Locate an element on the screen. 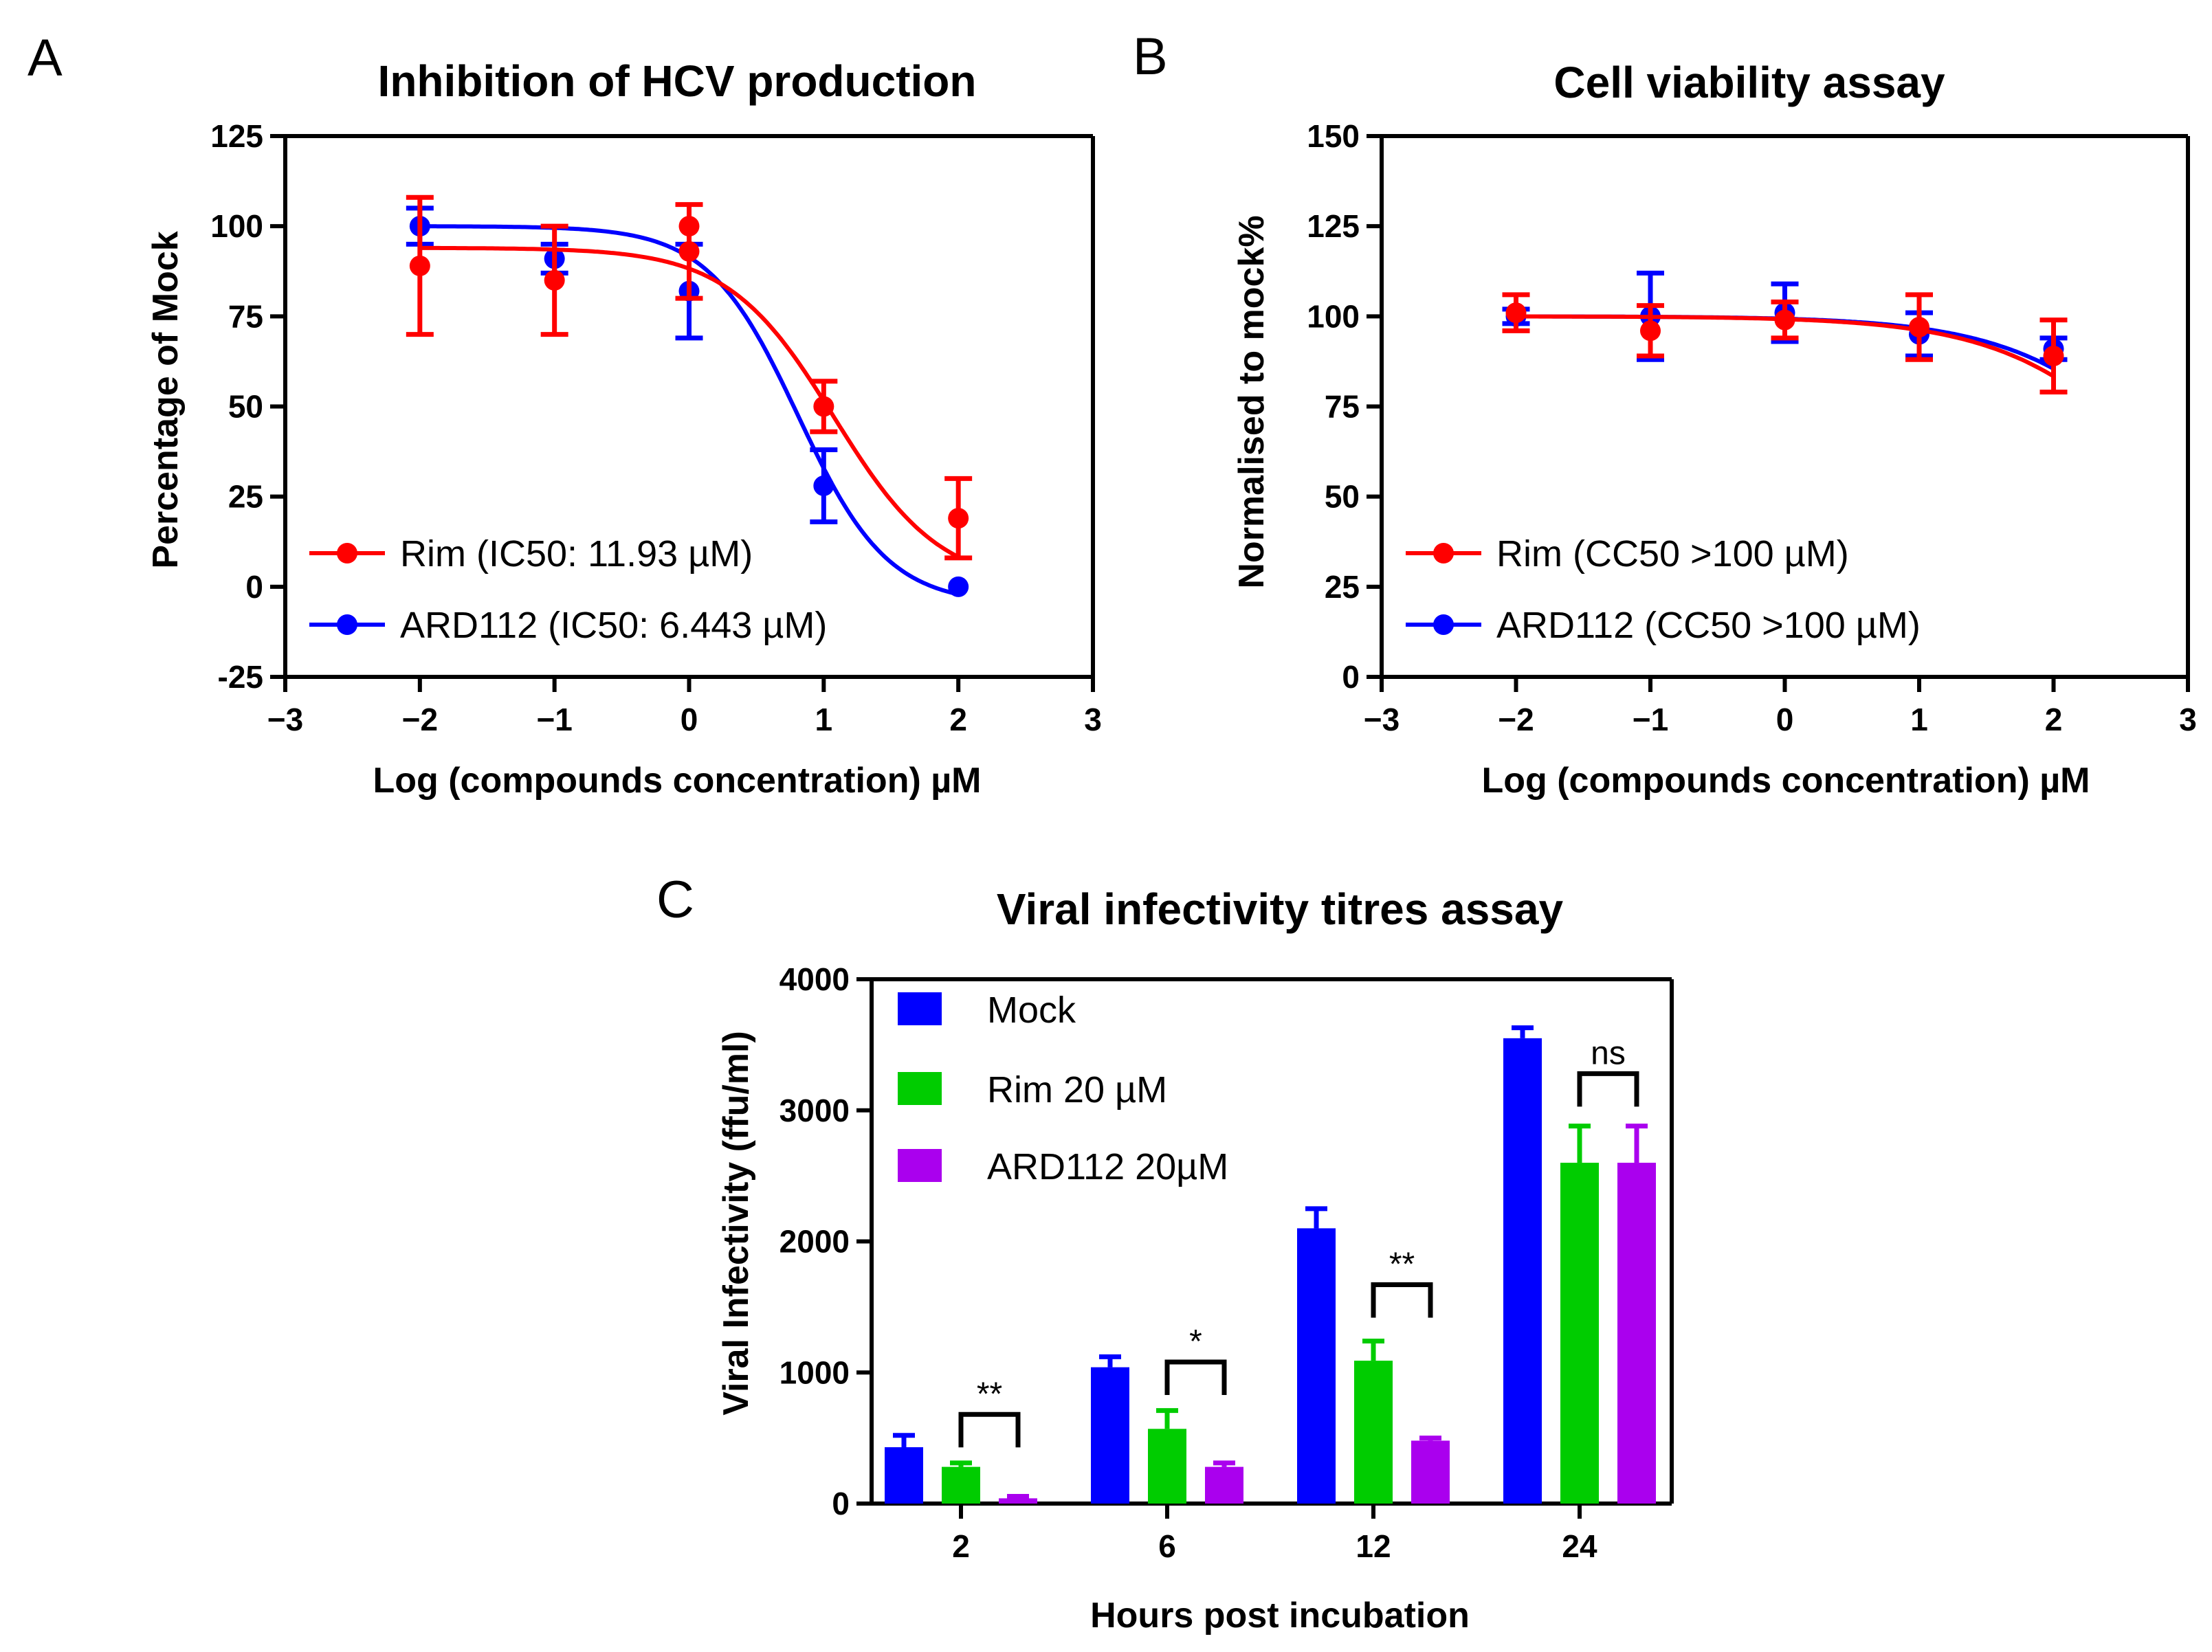 This screenshot has width=2212, height=1652. panel-c-ytick-label: 0 is located at coordinates (841, 1503).